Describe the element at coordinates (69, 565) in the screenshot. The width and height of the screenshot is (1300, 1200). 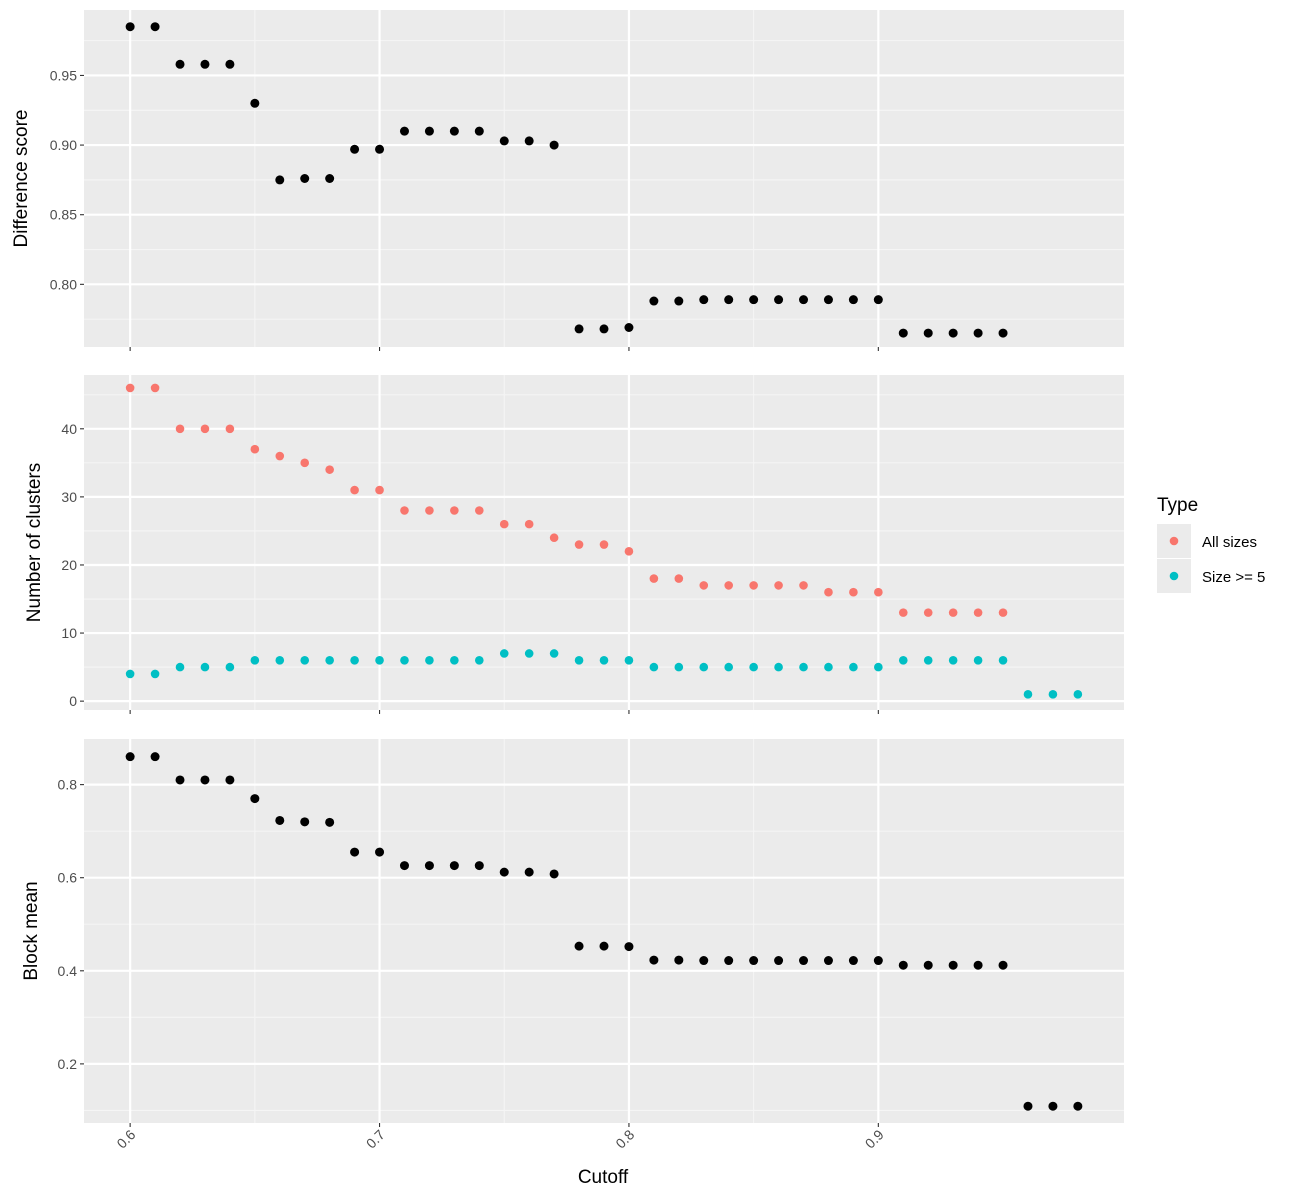
I see `y-tick-label: 20` at that location.